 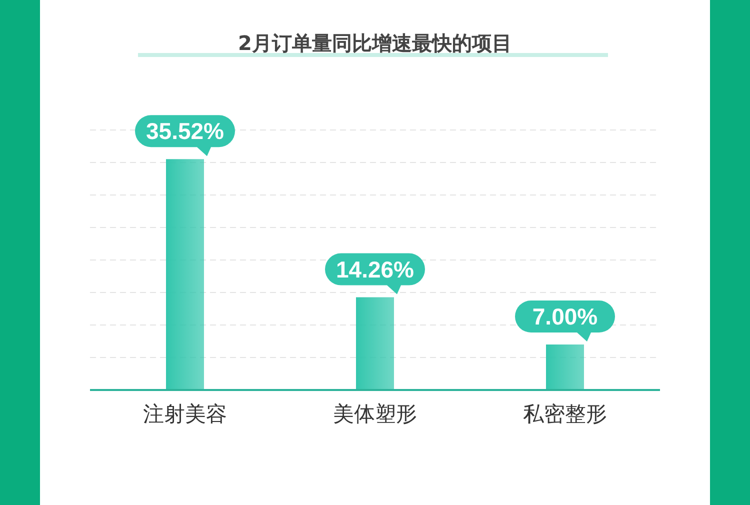 I want to click on x-tick-label: 私密整形, so click(x=565, y=414).